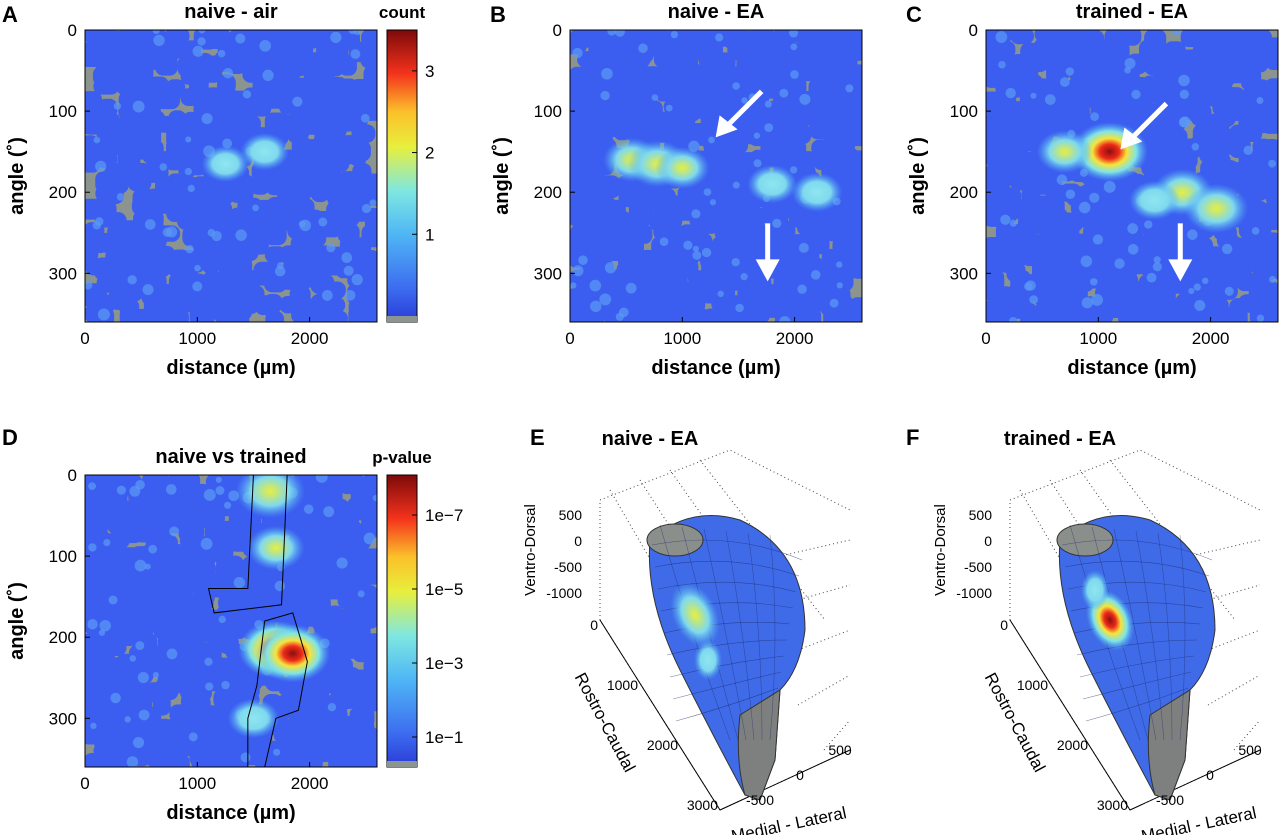 The height and width of the screenshot is (835, 1280). I want to click on surface-mesh, so click(726, 658).